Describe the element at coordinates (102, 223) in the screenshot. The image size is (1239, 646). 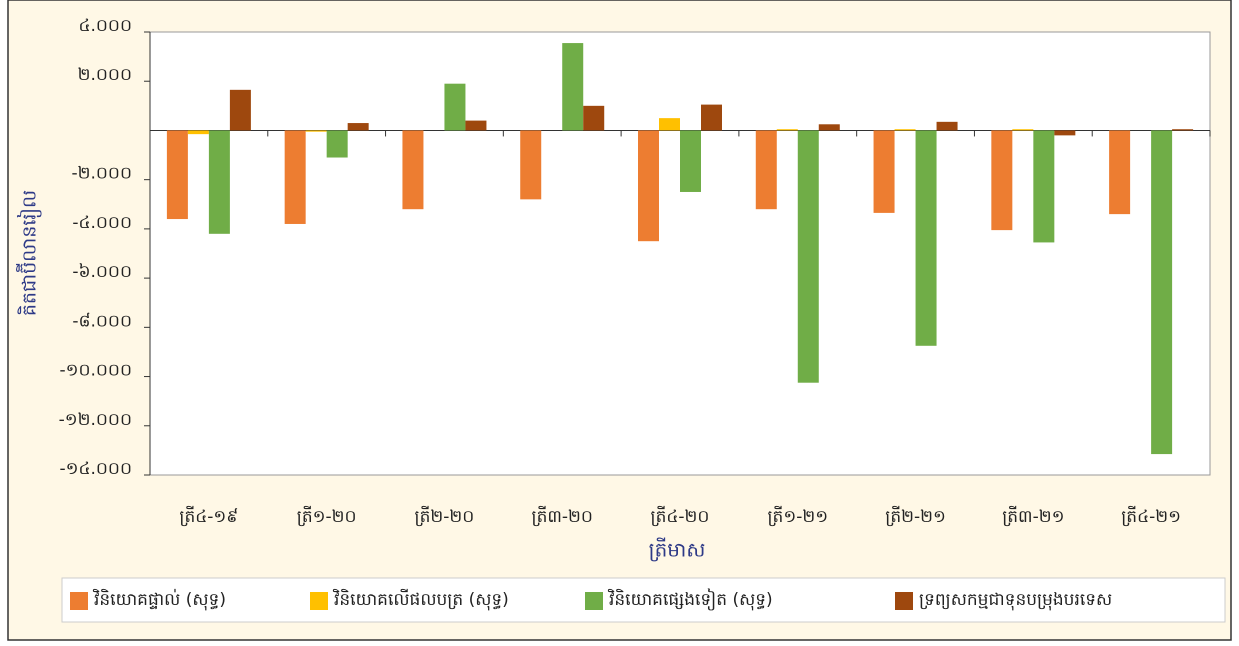
I see `y-tick-label: -៤.០០០` at that location.